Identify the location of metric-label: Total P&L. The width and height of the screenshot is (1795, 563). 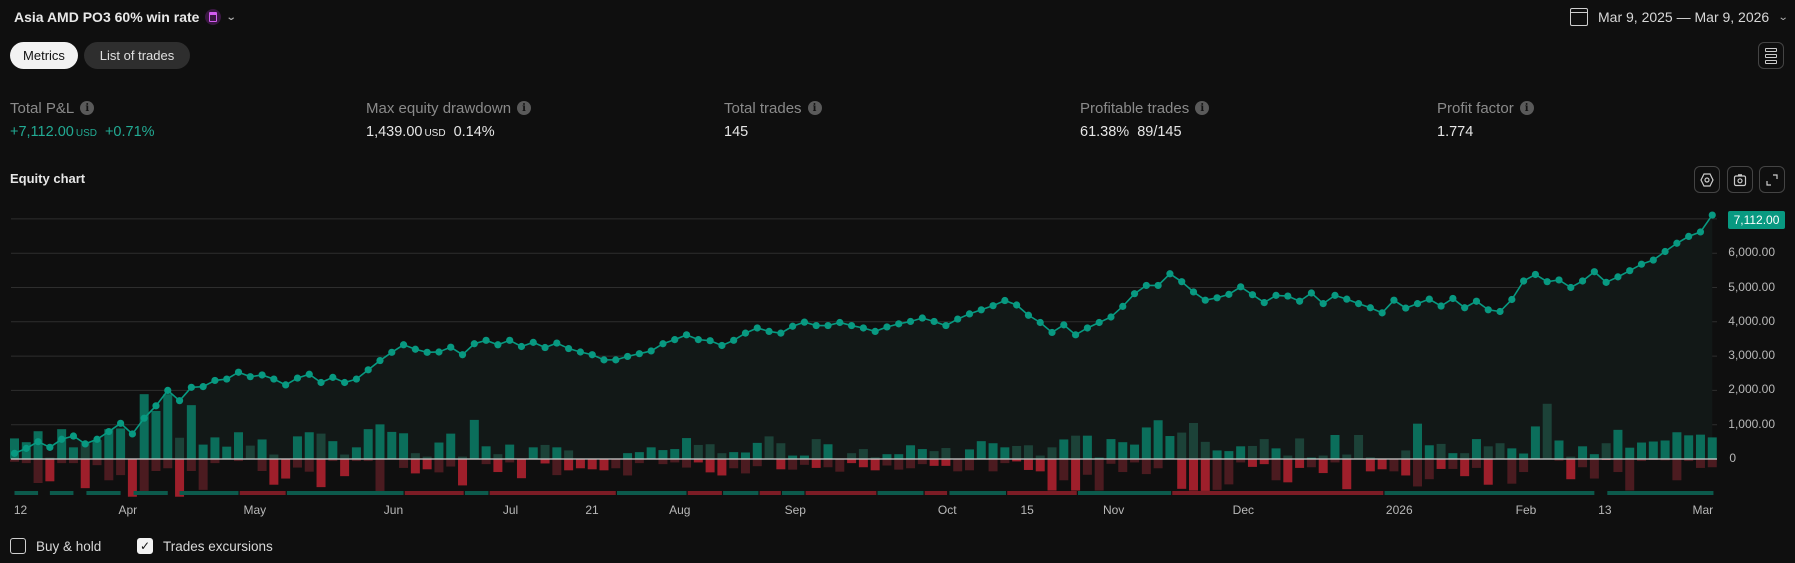
(42, 108).